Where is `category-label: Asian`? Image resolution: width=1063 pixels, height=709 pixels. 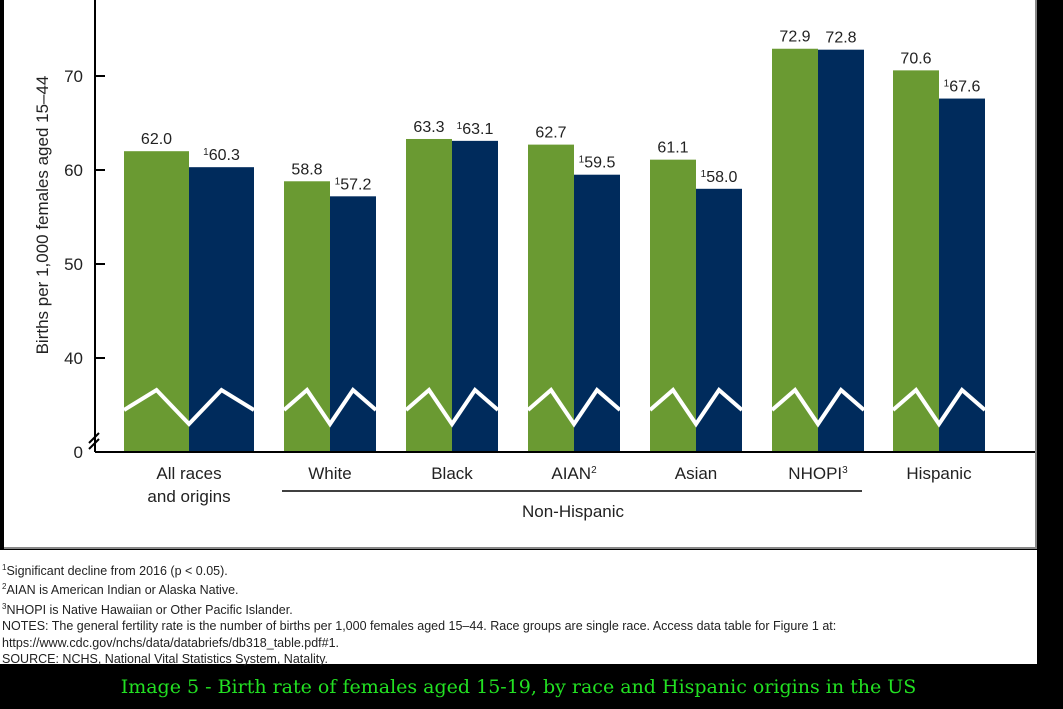
category-label: Asian is located at coordinates (696, 473).